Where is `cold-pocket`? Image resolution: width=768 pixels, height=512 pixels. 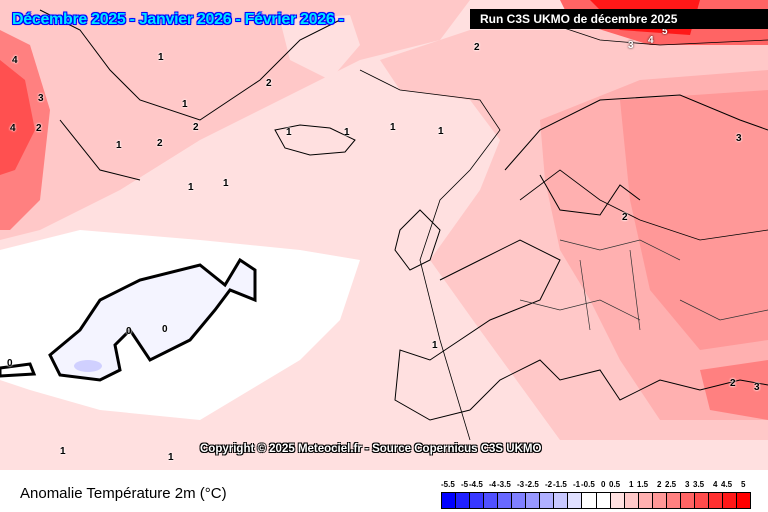
cold-pocket is located at coordinates (88, 366).